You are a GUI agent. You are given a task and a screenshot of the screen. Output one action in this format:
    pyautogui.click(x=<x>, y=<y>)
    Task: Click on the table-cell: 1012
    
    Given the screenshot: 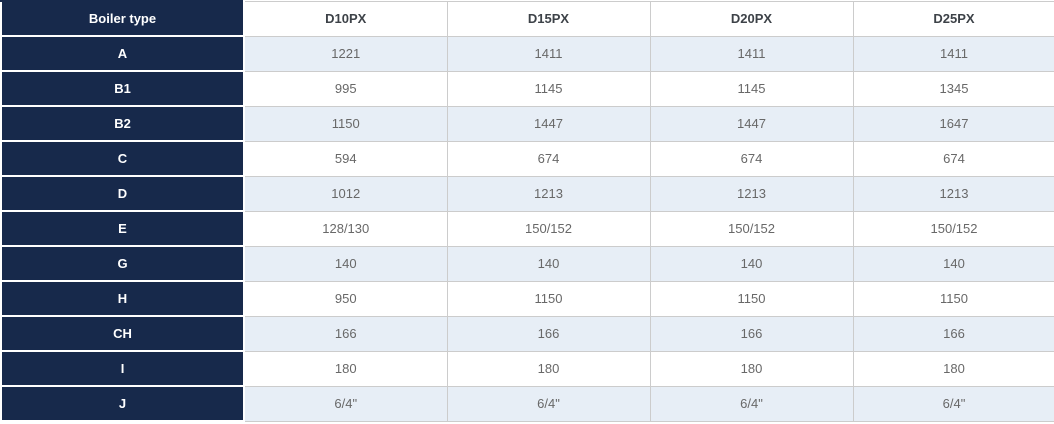 What is the action you would take?
    pyautogui.click(x=345, y=193)
    